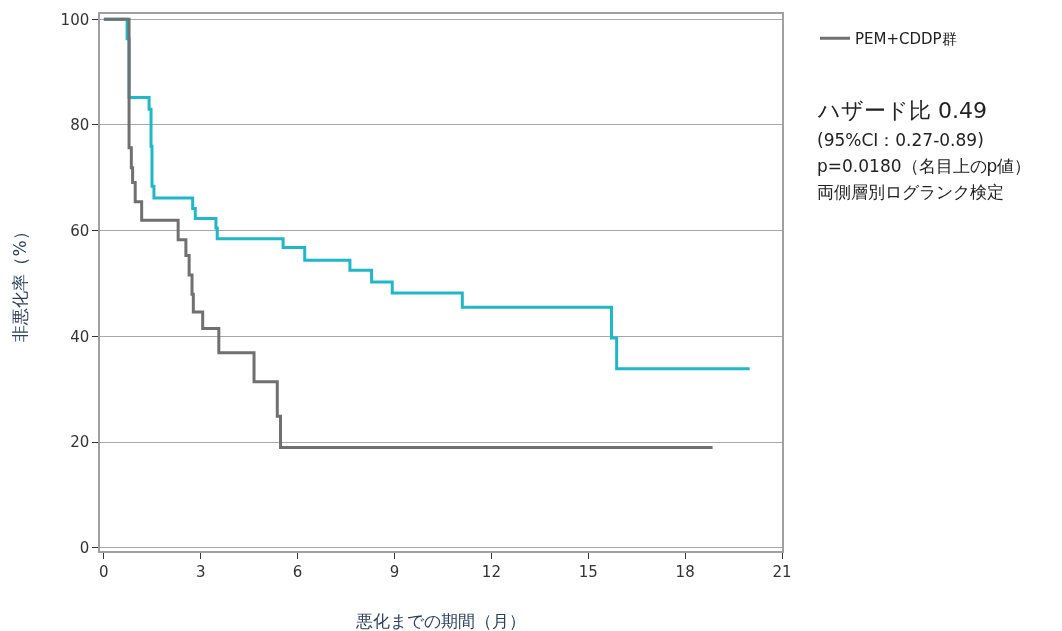  What do you see at coordinates (906, 39) in the screenshot?
I see `legend-label: PEM+CDDP群` at bounding box center [906, 39].